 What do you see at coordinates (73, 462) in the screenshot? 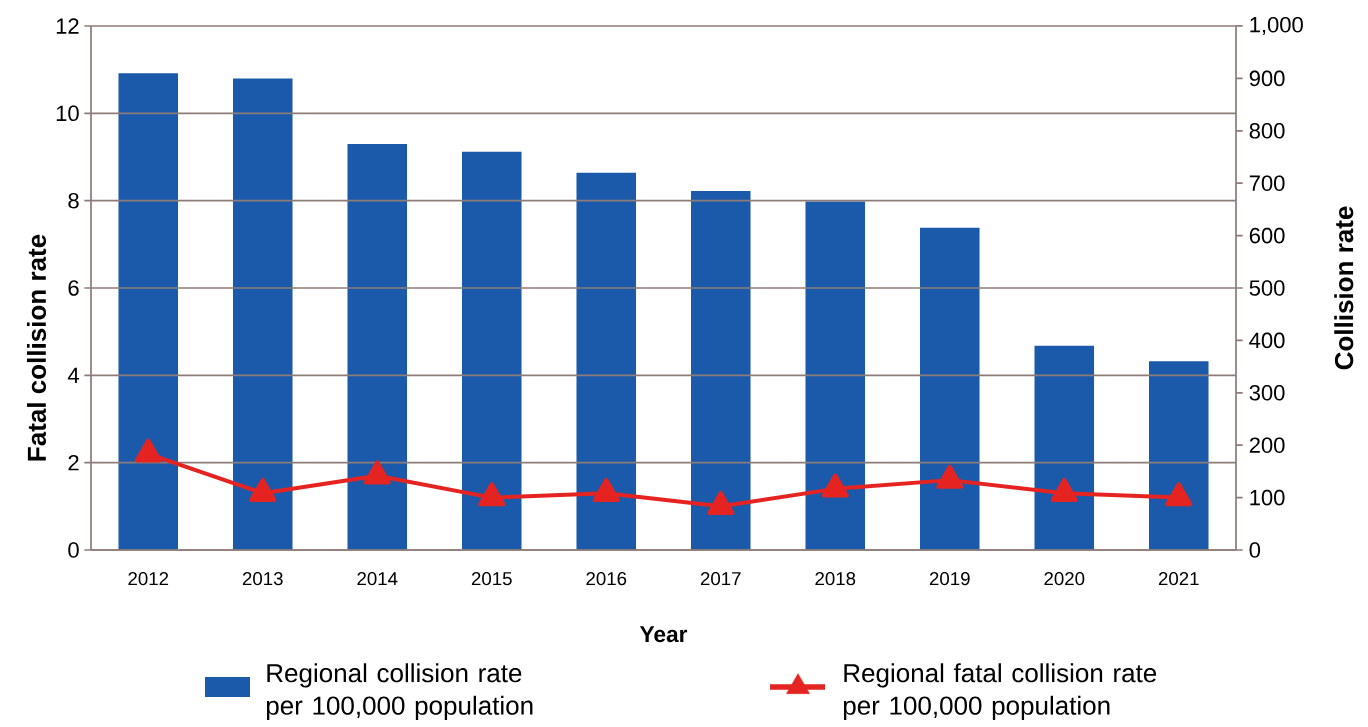
I see `y-tick-label: 2` at bounding box center [73, 462].